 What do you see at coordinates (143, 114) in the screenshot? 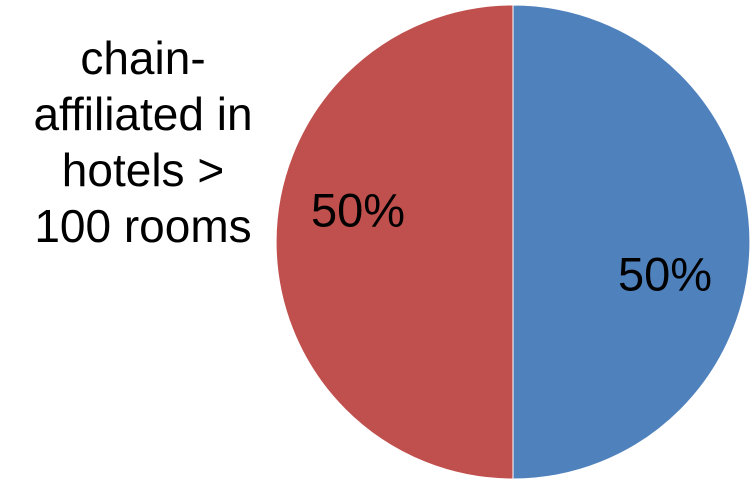
I see `chart-title-line-2: affiliated in` at bounding box center [143, 114].